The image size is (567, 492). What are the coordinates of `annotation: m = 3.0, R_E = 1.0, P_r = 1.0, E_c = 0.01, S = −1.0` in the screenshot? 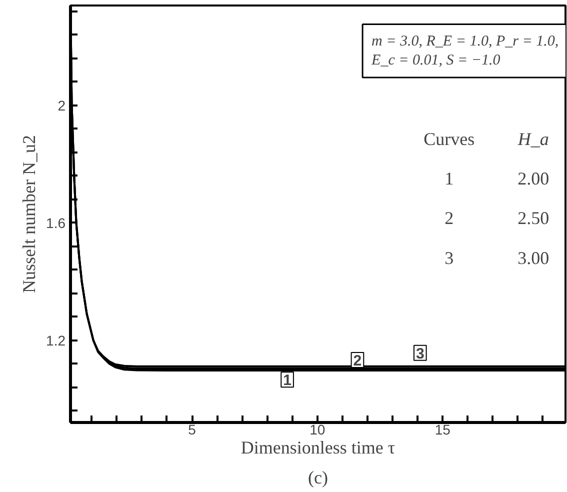 It's located at (464, 50).